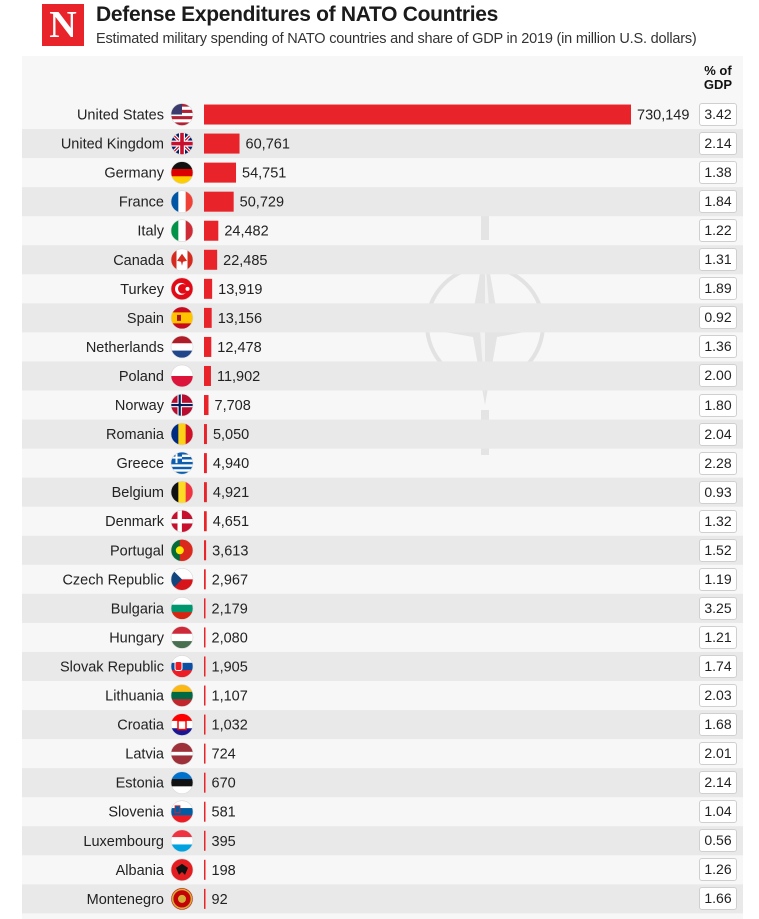 The height and width of the screenshot is (919, 759). I want to click on country-label: Denmark, so click(135, 522).